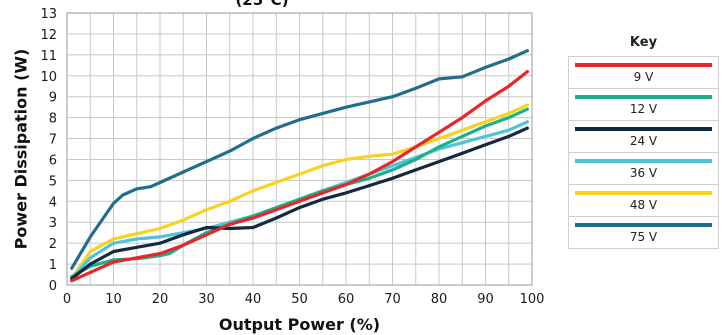 Image resolution: width=723 pixels, height=335 pixels. What do you see at coordinates (53, 160) in the screenshot?
I see `y-tick-label: 6` at bounding box center [53, 160].